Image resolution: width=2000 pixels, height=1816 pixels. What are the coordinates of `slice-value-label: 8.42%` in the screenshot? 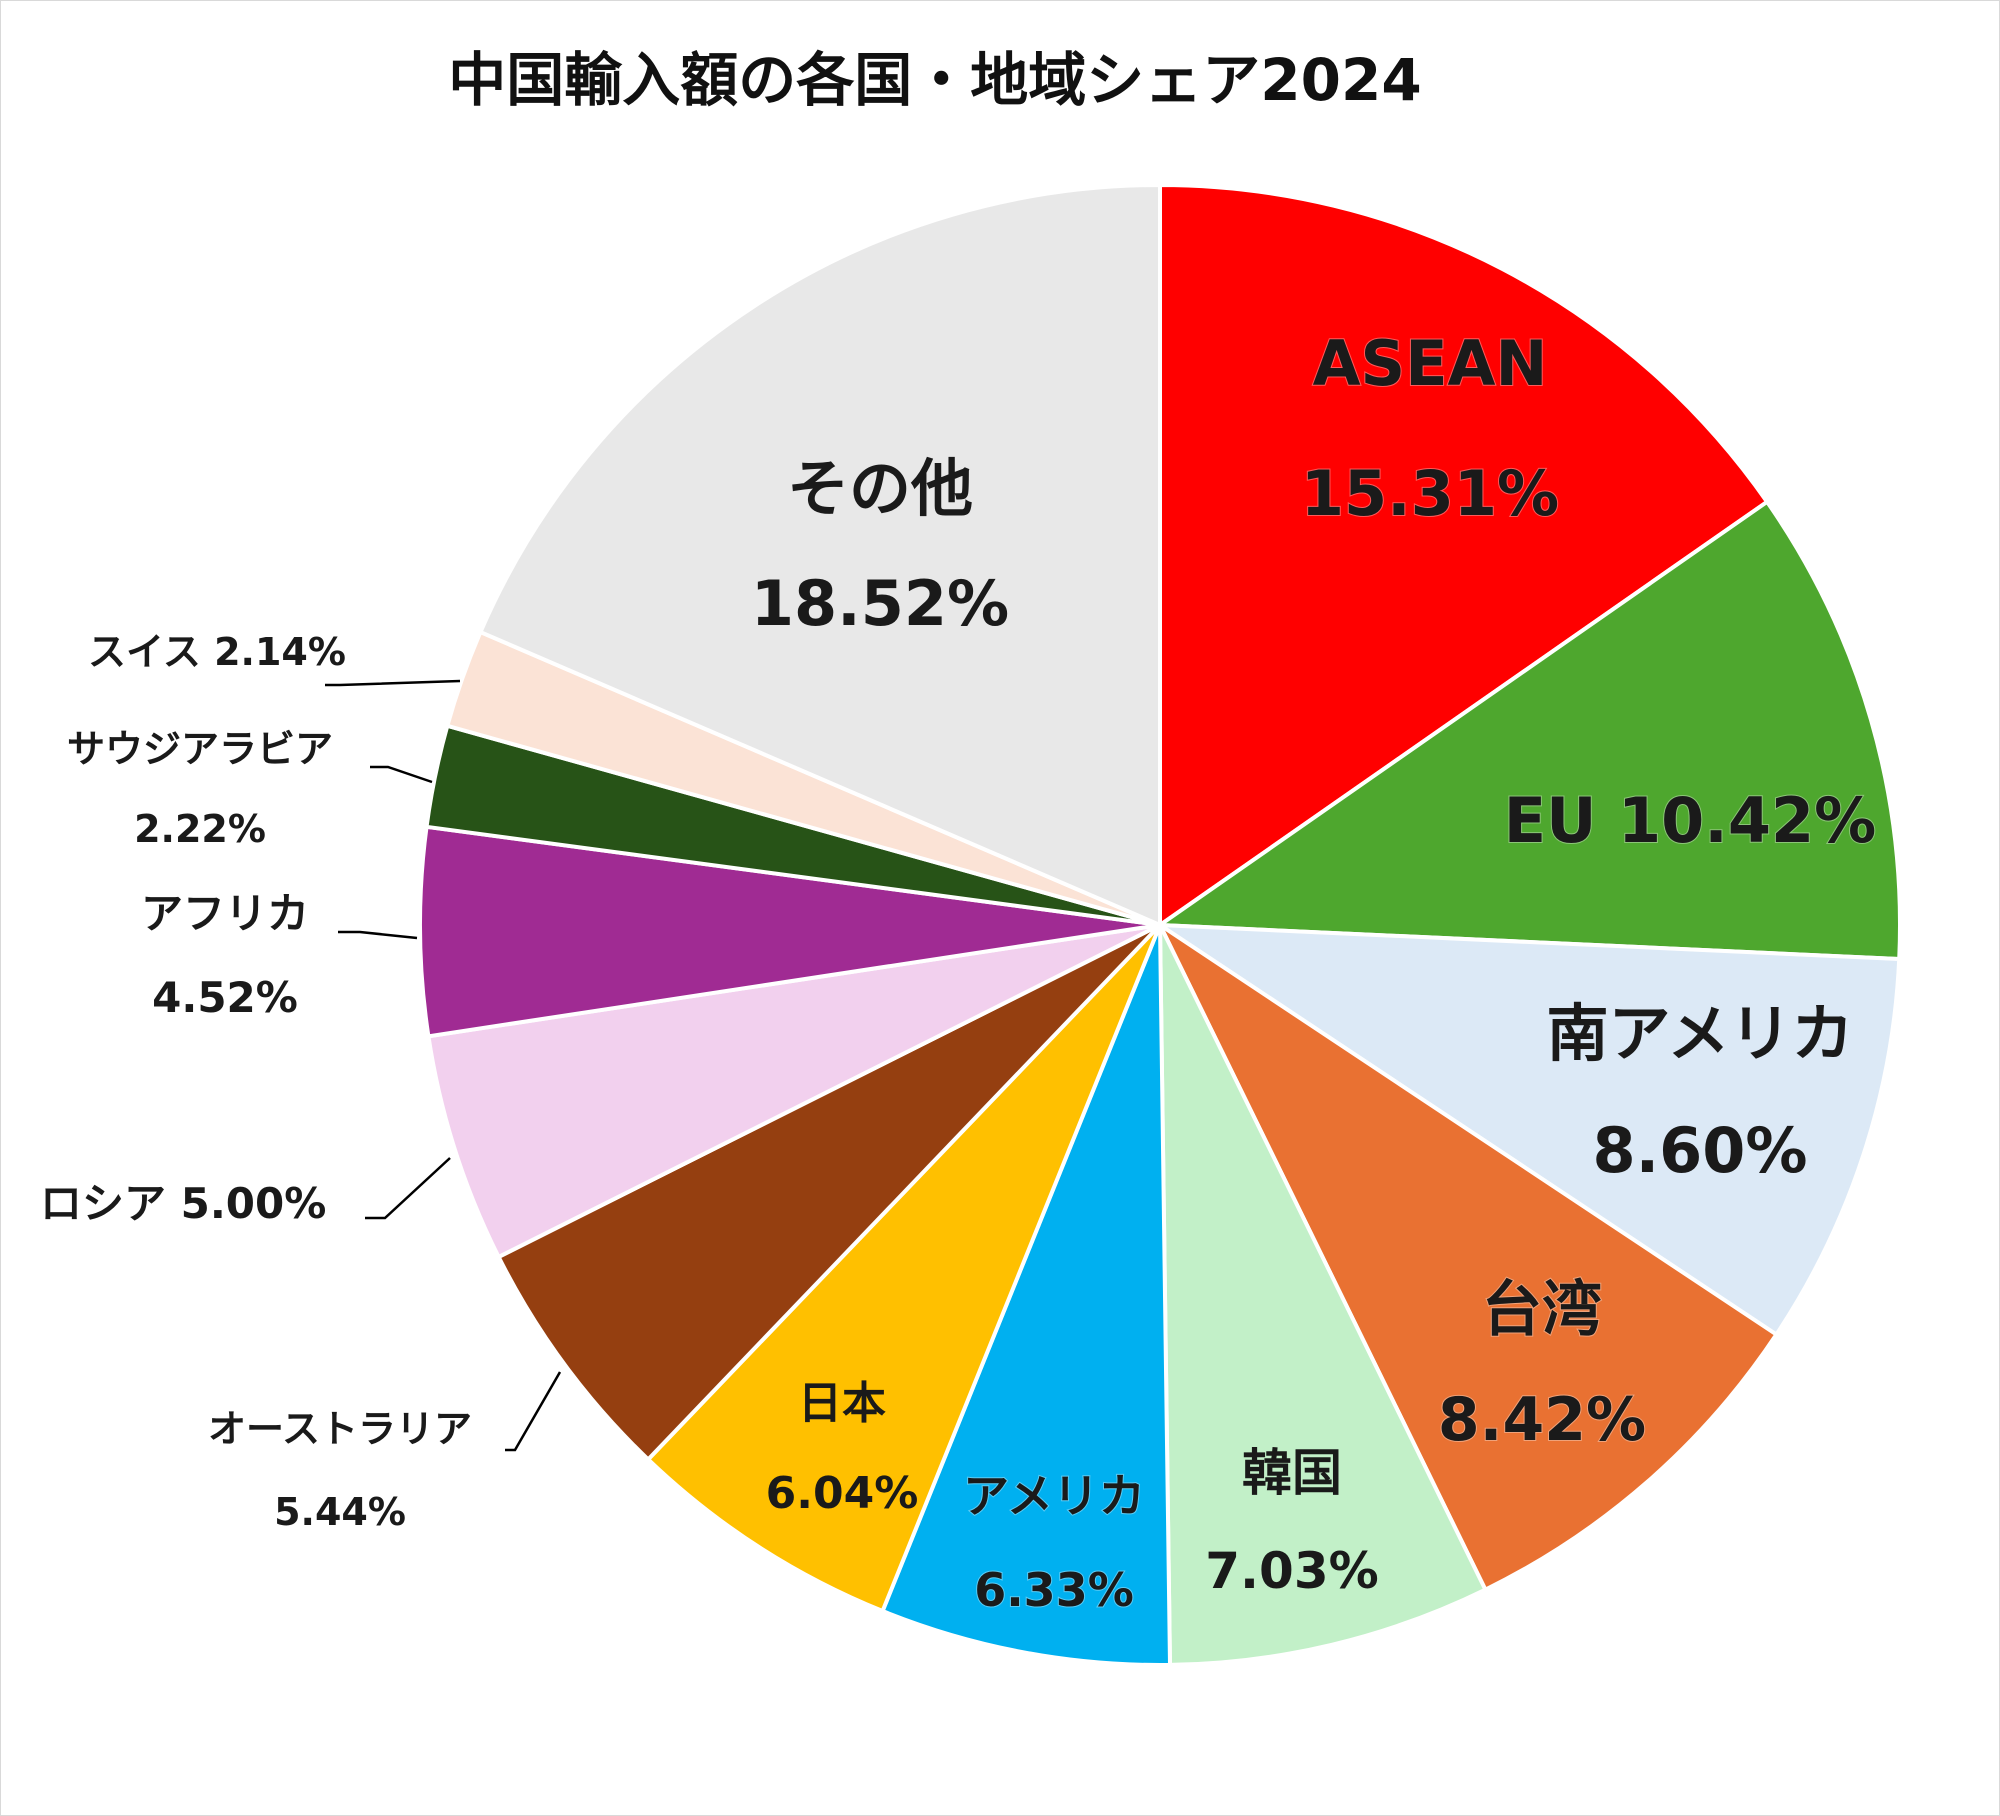 It's located at (1542, 1420).